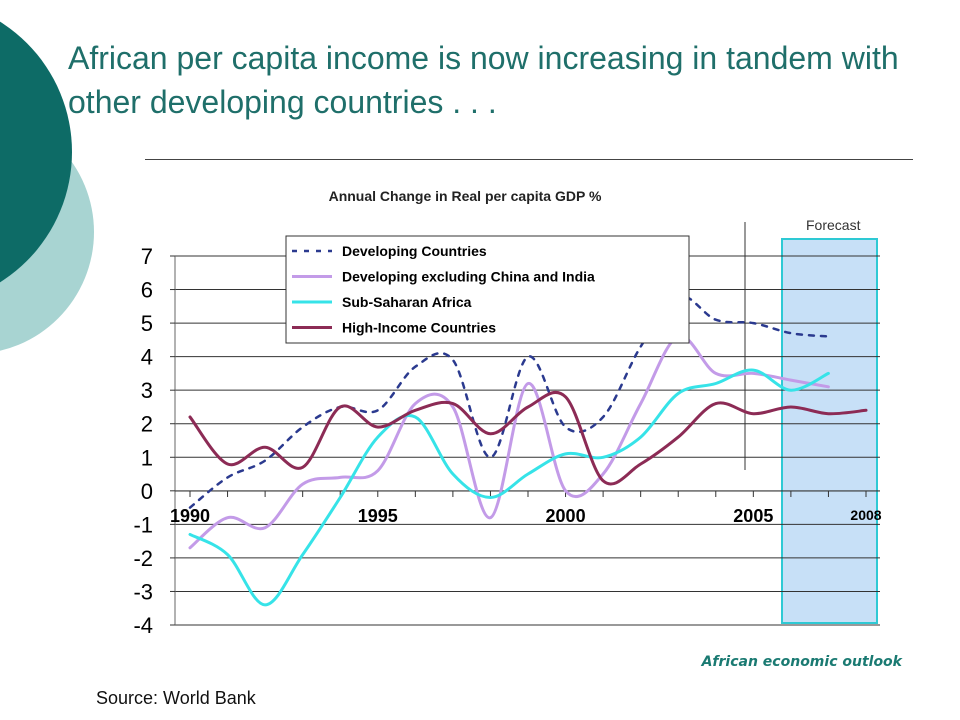 The height and width of the screenshot is (720, 960). What do you see at coordinates (526, 508) in the screenshot?
I see `x-axis-ticks: 1990 1995 2000 2005 2008` at bounding box center [526, 508].